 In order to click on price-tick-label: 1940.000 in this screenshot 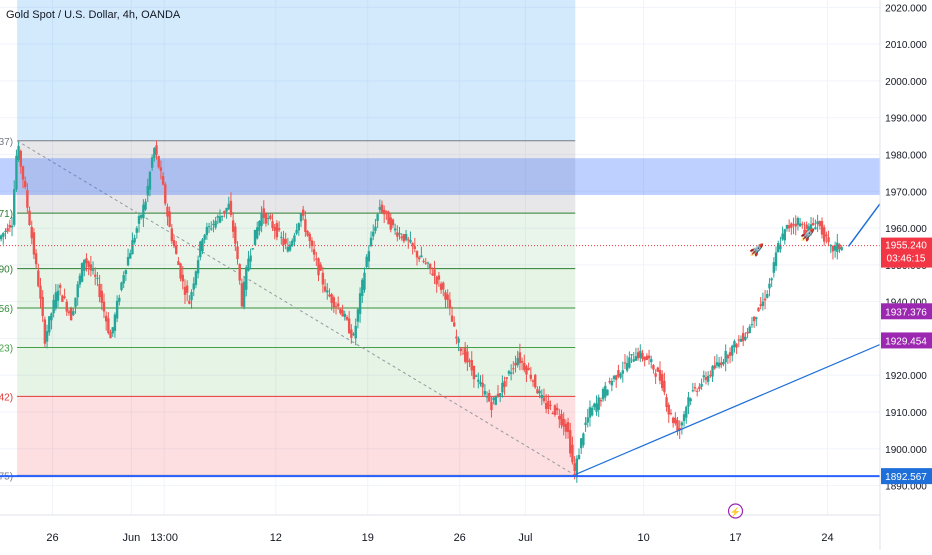, I will do `click(906, 303)`.